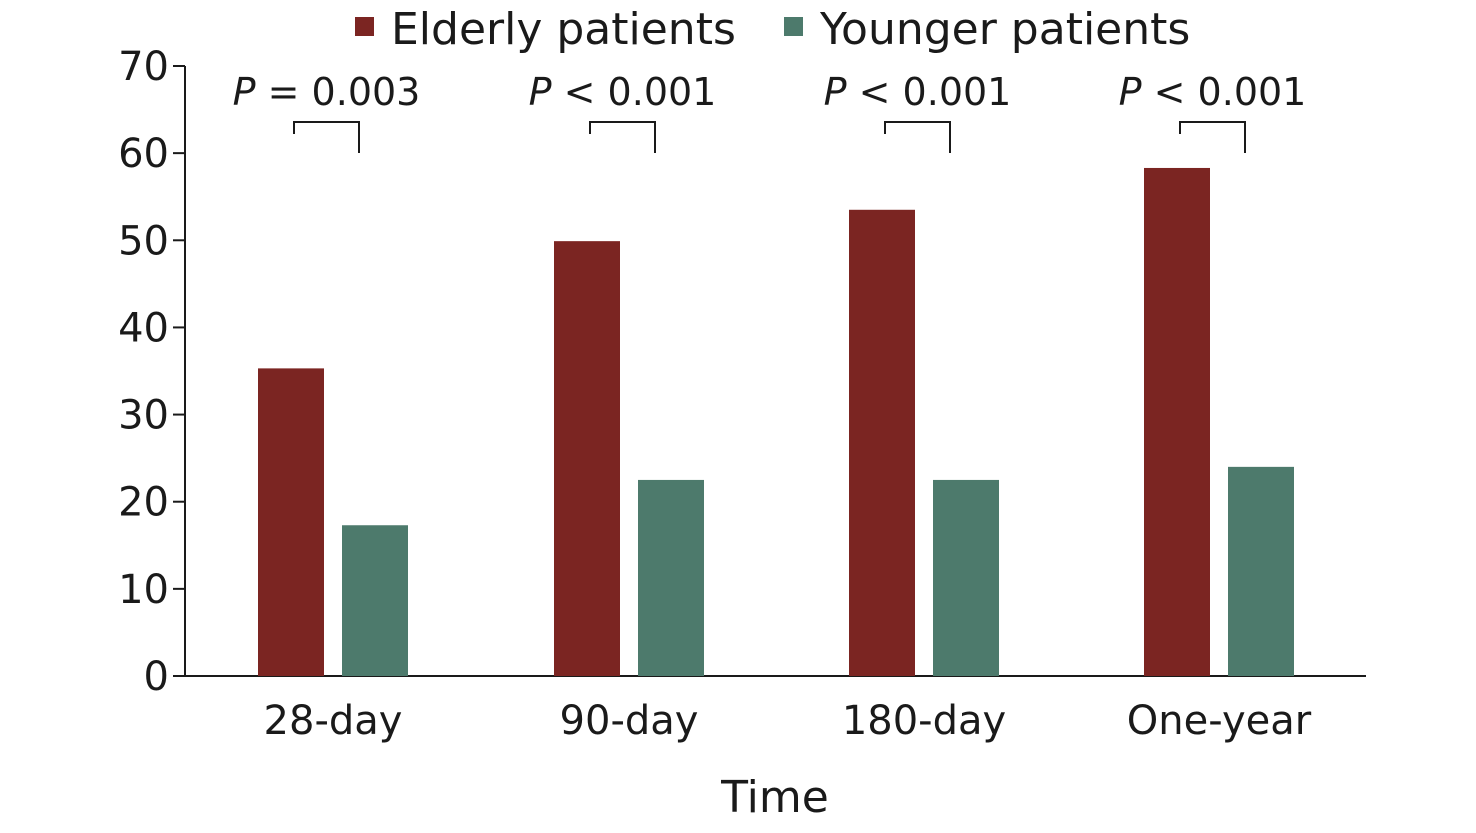 The width and height of the screenshot is (1476, 833). Describe the element at coordinates (143, 241) in the screenshot. I see `y-tick-label: 50` at that location.